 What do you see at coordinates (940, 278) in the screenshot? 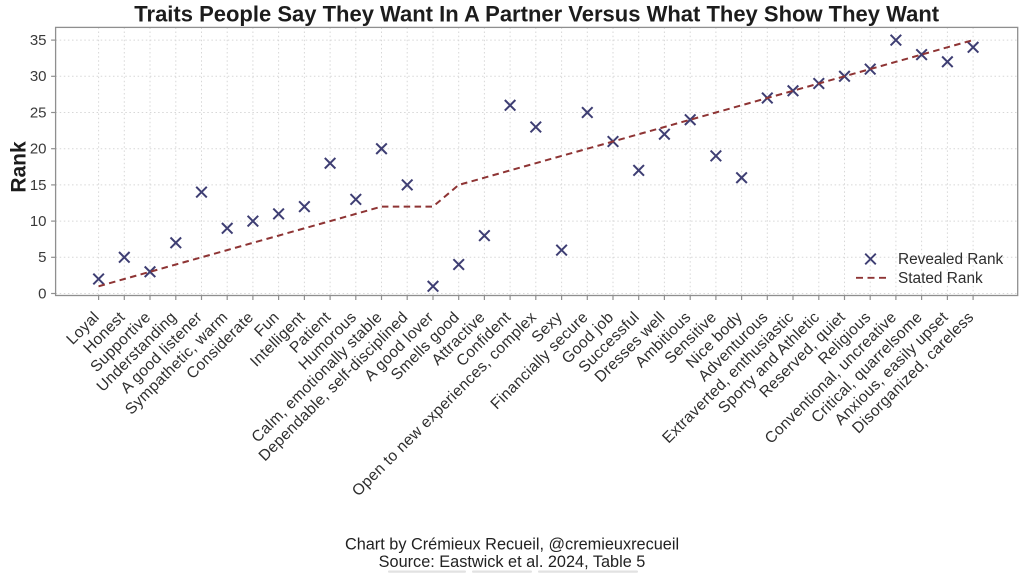
I see `svg-text: Stated Rank` at bounding box center [940, 278].